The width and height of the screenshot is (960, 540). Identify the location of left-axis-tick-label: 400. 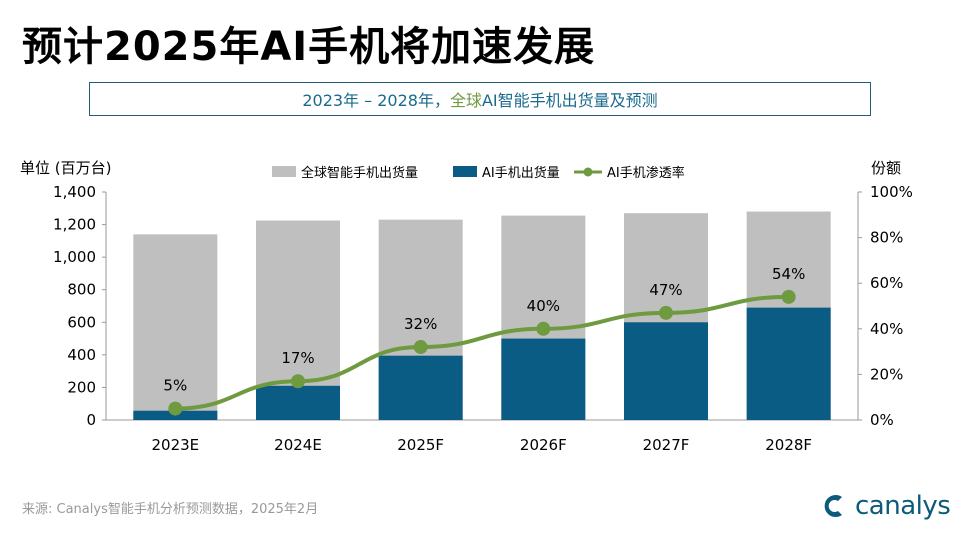
(81, 355).